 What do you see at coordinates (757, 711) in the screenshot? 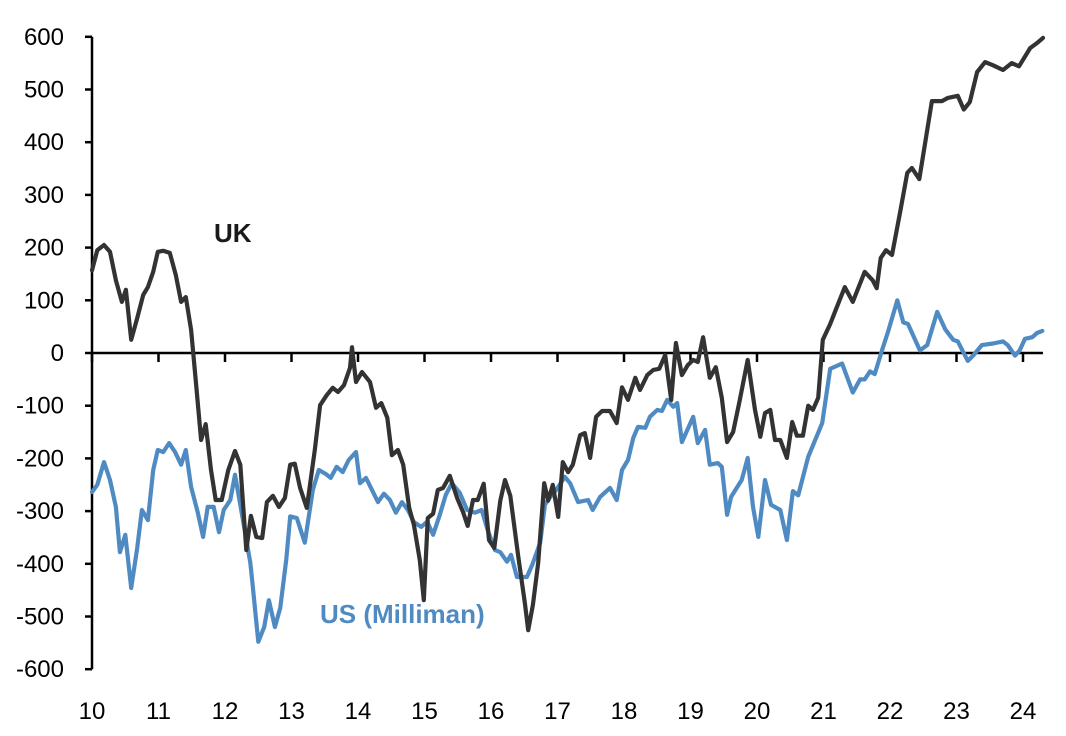
I see `x-tick-label: 20` at bounding box center [757, 711].